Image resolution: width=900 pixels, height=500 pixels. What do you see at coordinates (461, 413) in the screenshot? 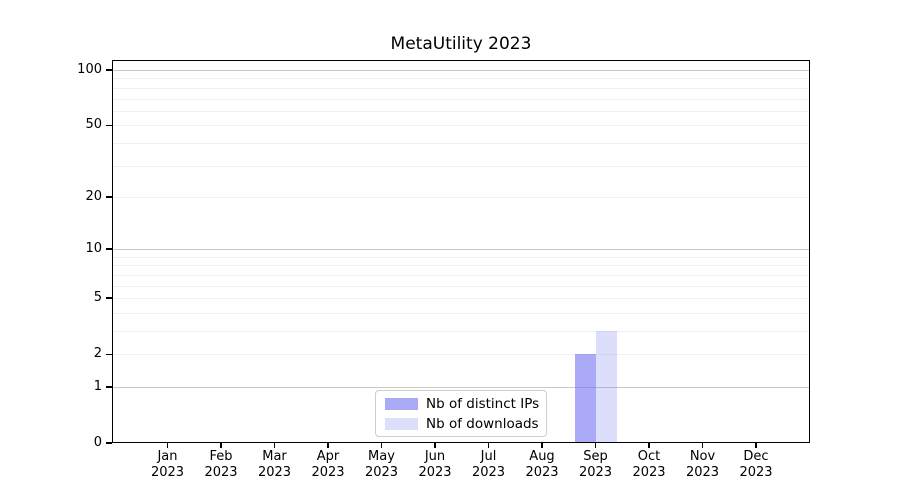
I see `legend: Nb of distinct IPs Nb of downloads` at bounding box center [461, 413].